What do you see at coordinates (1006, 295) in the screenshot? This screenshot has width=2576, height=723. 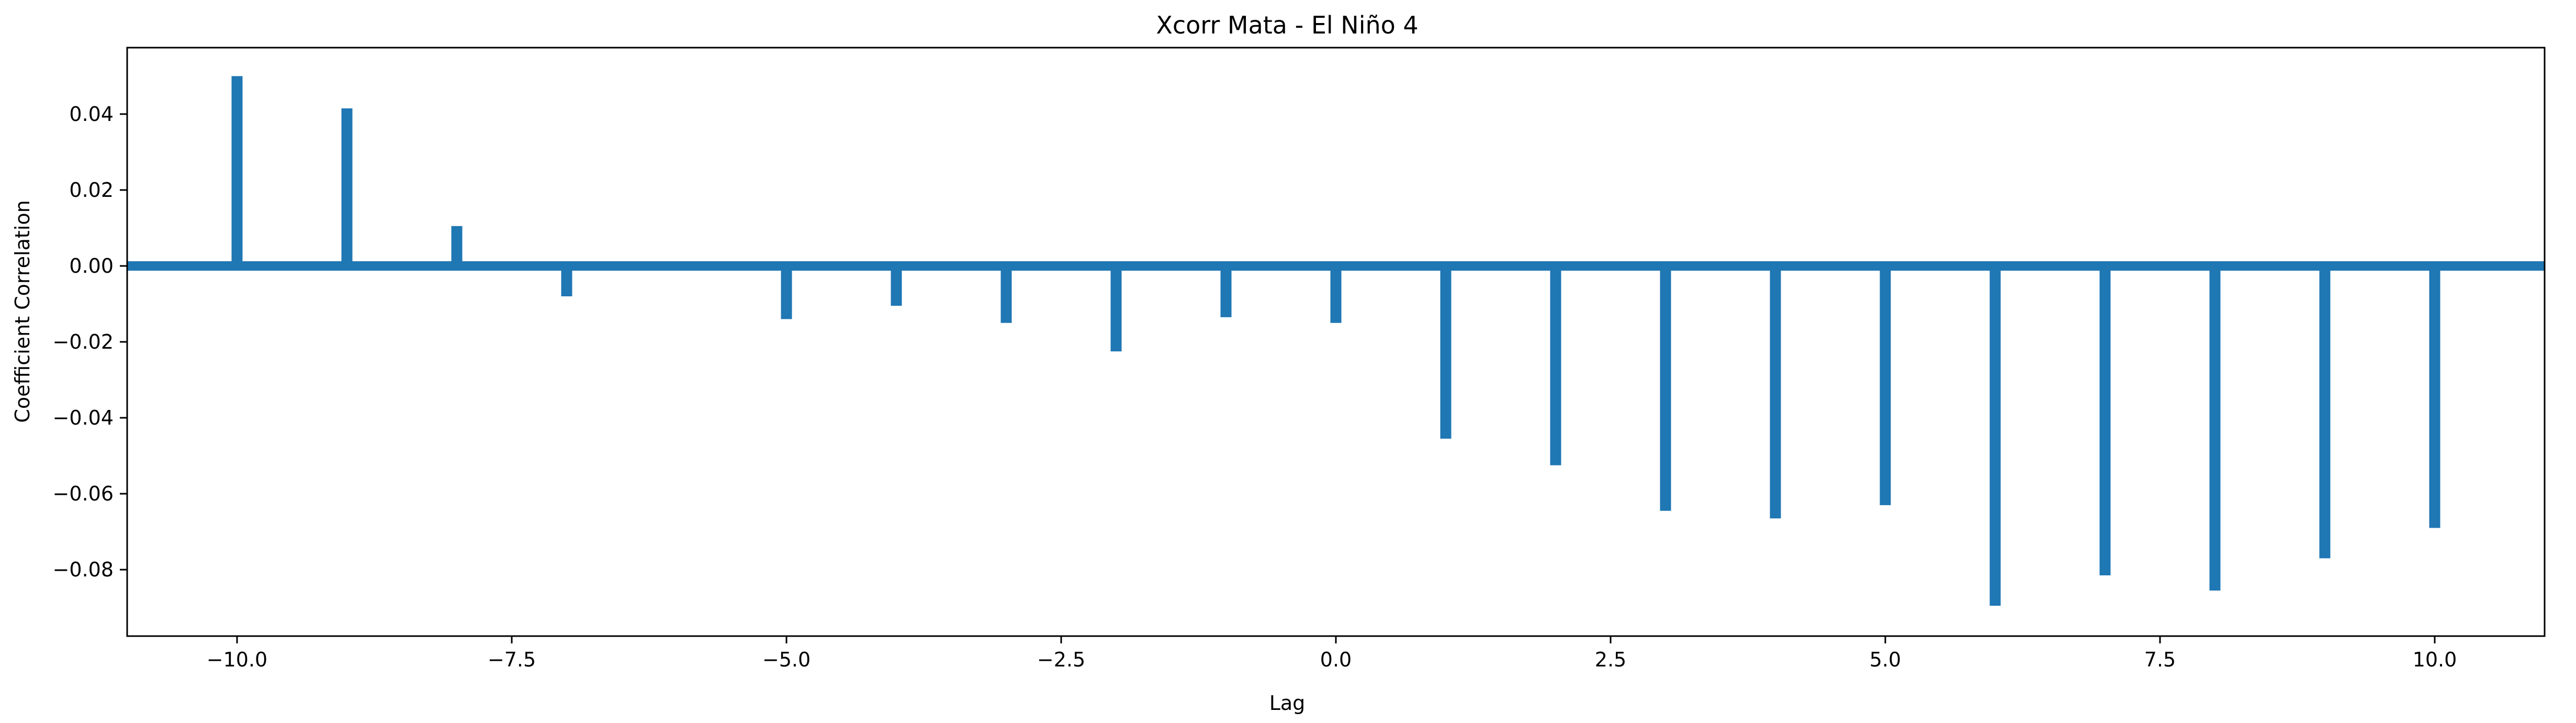 I see `bar-lag-m3` at bounding box center [1006, 295].